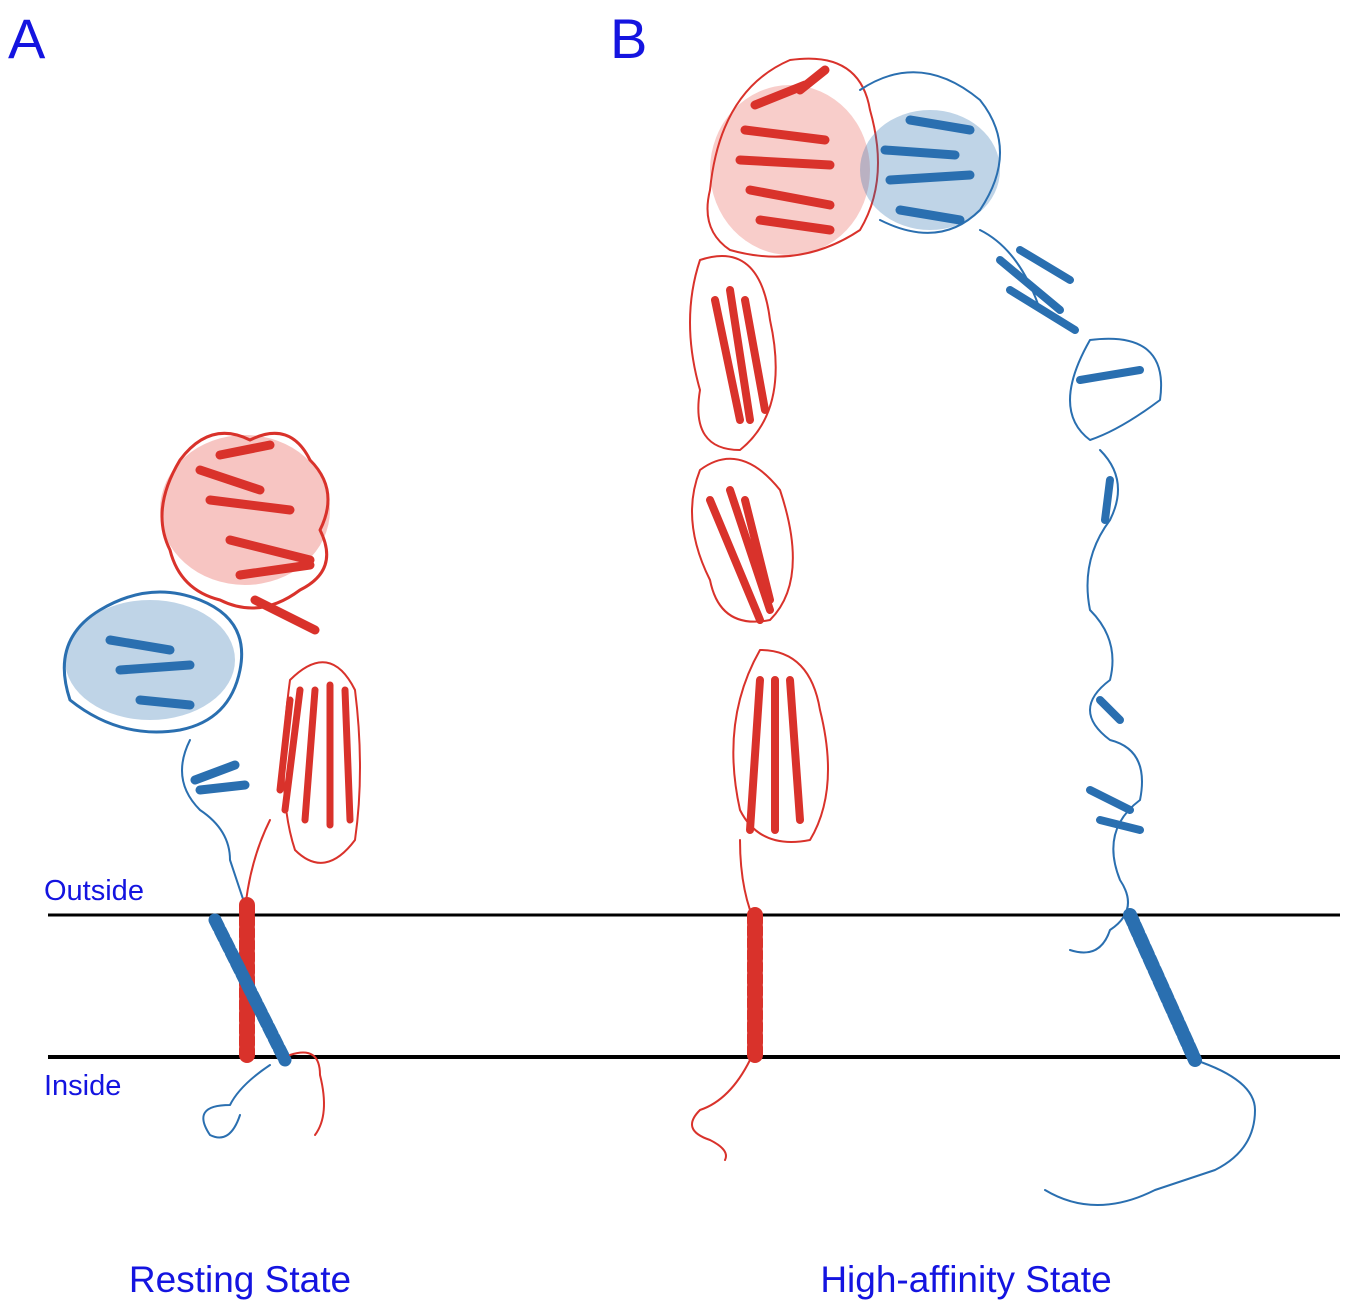 Image resolution: width=1348 pixels, height=1305 pixels. Describe the element at coordinates (240, 1279) in the screenshot. I see `panel-caption: Resting State` at that location.